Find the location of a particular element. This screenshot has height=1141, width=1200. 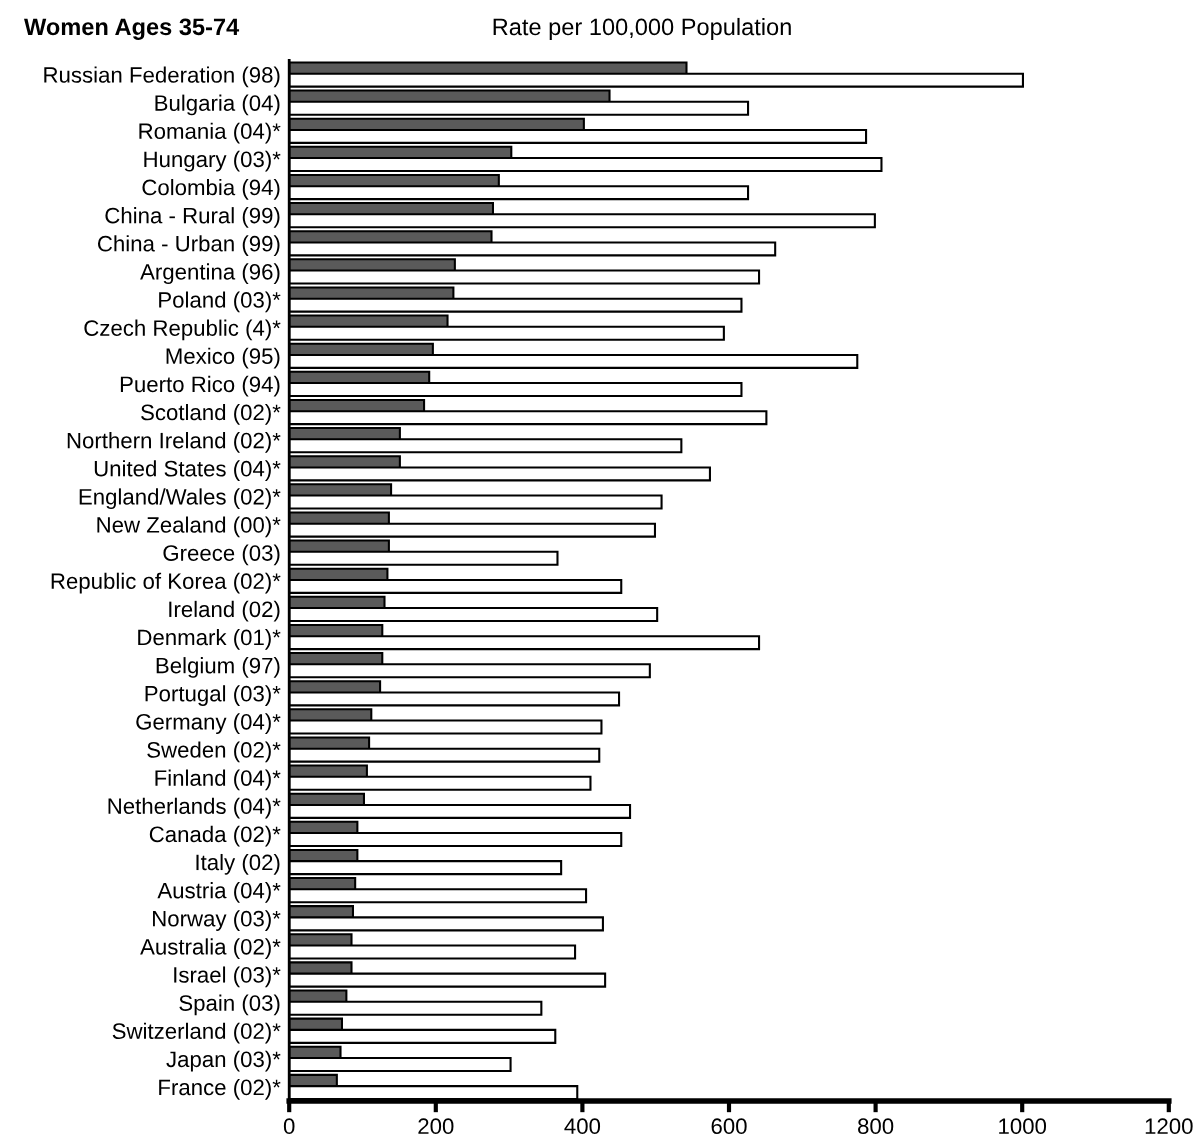

y-tick-label: Belgium (97) is located at coordinates (218, 667).